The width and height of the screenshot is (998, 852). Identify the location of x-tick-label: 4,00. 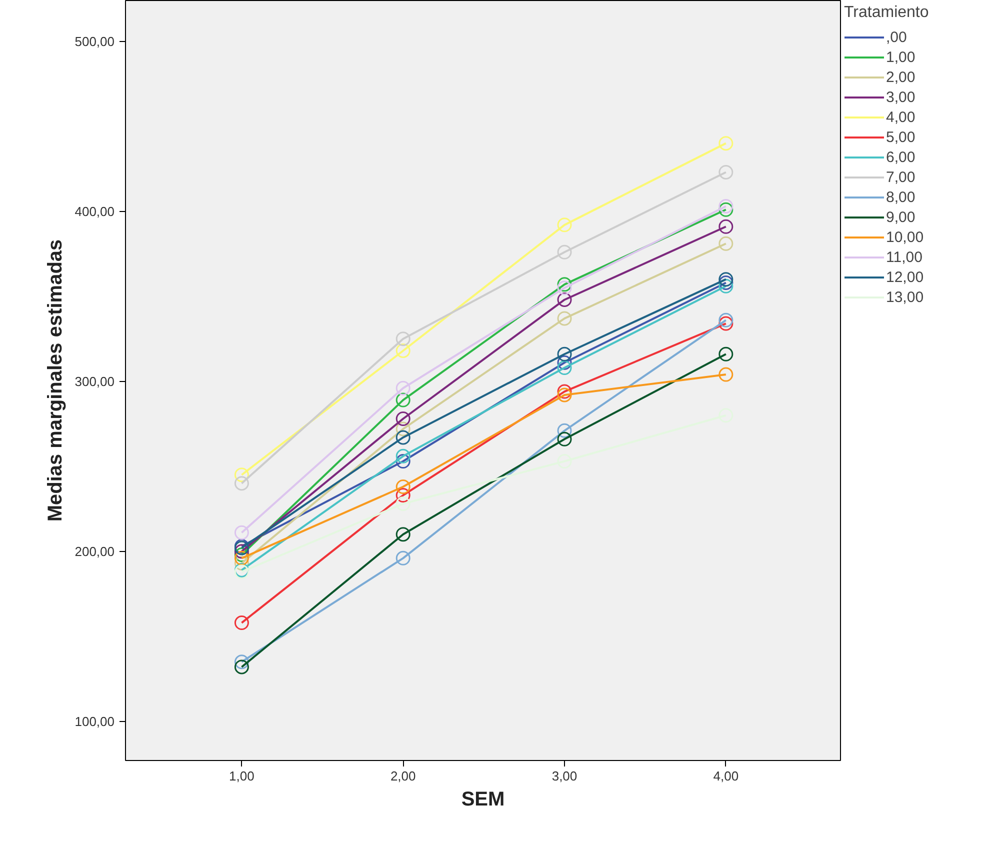
(726, 776).